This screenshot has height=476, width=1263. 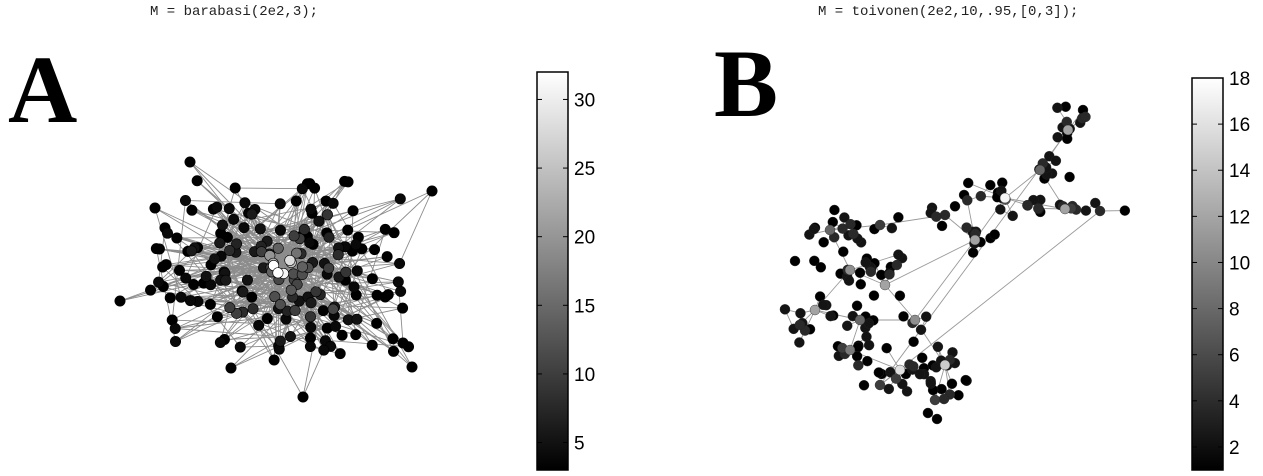 What do you see at coordinates (234, 12) in the screenshot?
I see `code-label-a: M = barabasi(2e2,3);` at bounding box center [234, 12].